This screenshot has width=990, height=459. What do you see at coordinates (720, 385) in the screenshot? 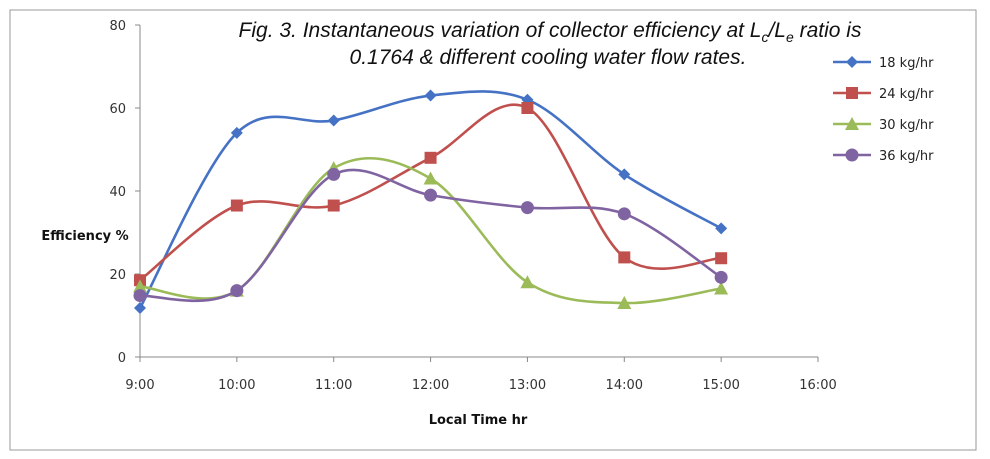
I see `x-tick-label: 15:00` at bounding box center [720, 385].